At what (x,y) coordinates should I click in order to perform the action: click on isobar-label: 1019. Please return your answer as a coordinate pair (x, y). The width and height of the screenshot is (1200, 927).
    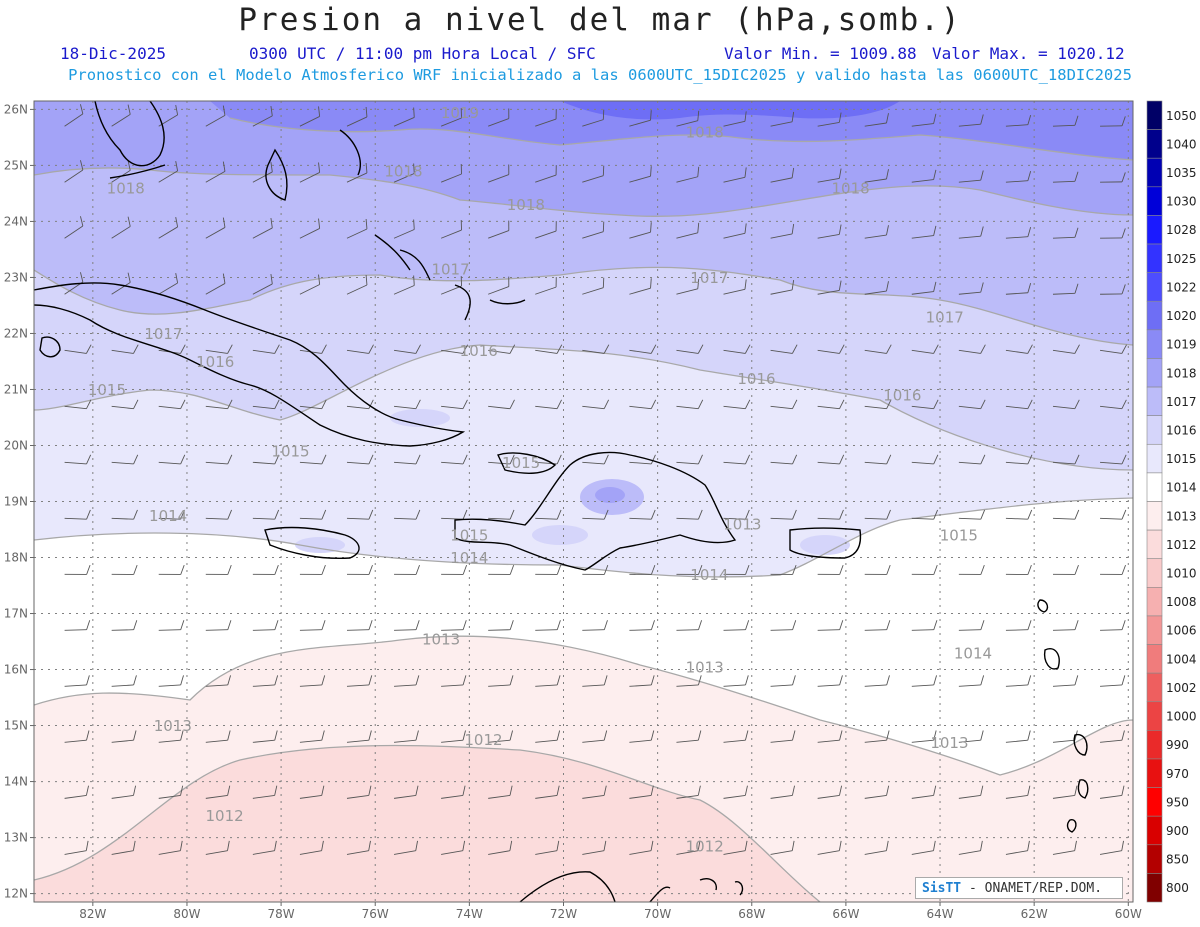
    Looking at the image, I should click on (460, 113).